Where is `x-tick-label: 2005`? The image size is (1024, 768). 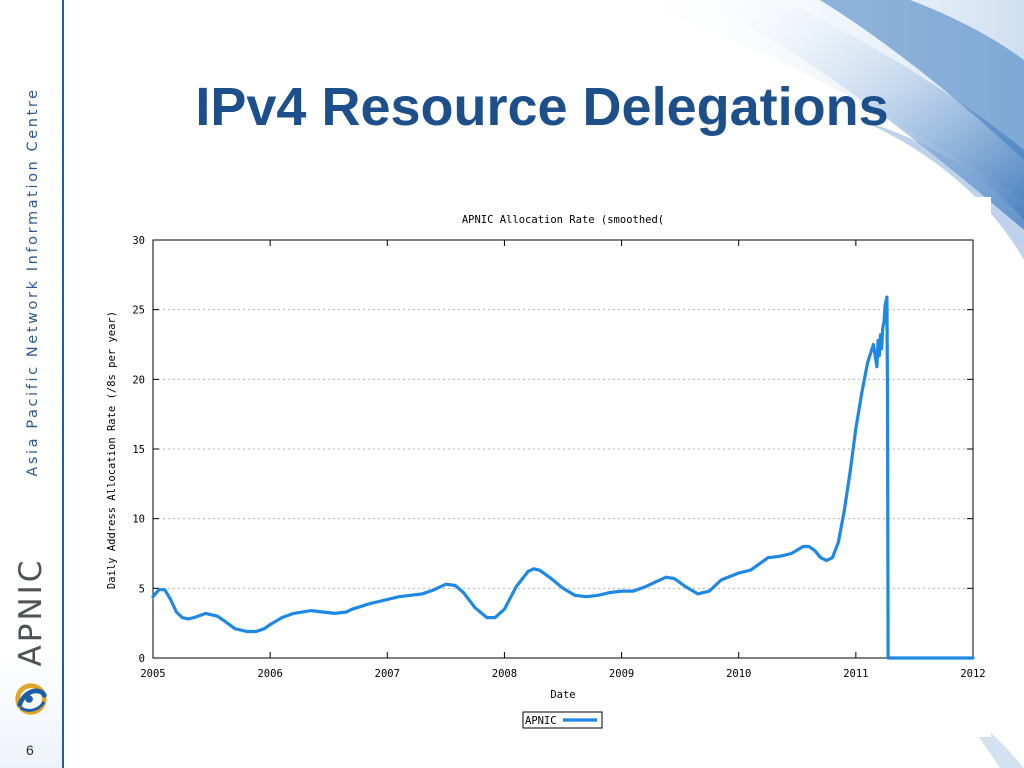 x-tick-label: 2005 is located at coordinates (152, 674).